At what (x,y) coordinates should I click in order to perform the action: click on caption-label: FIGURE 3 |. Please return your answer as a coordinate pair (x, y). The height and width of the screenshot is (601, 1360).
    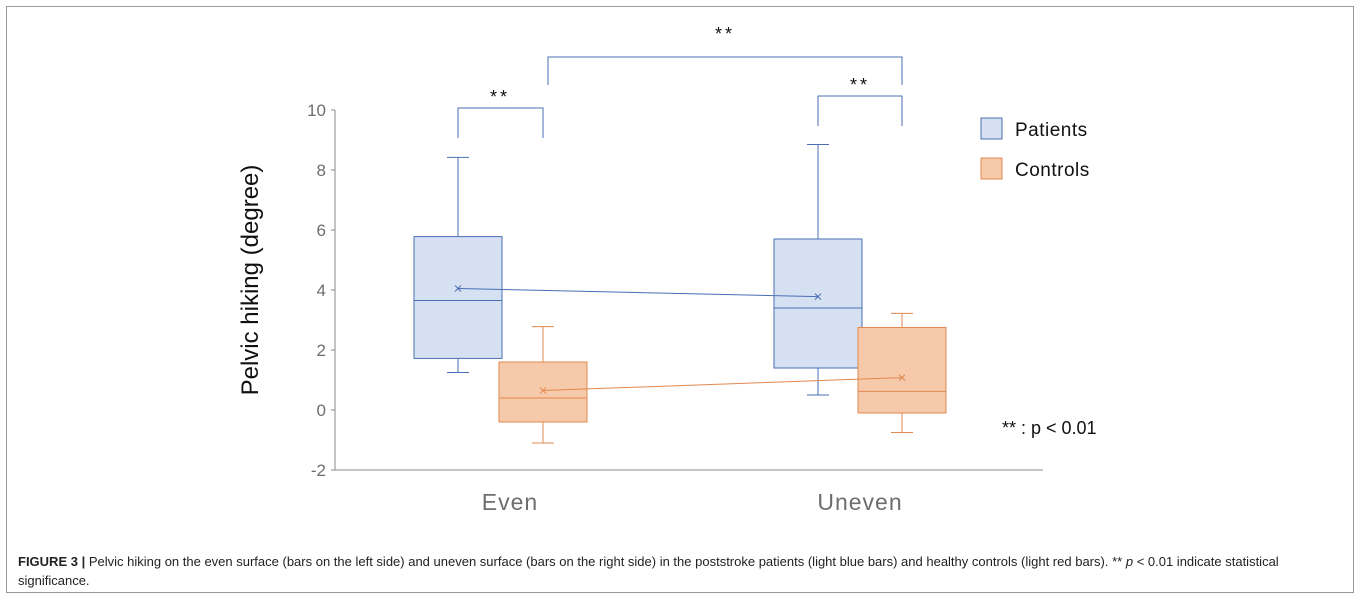
    Looking at the image, I should click on (52, 561).